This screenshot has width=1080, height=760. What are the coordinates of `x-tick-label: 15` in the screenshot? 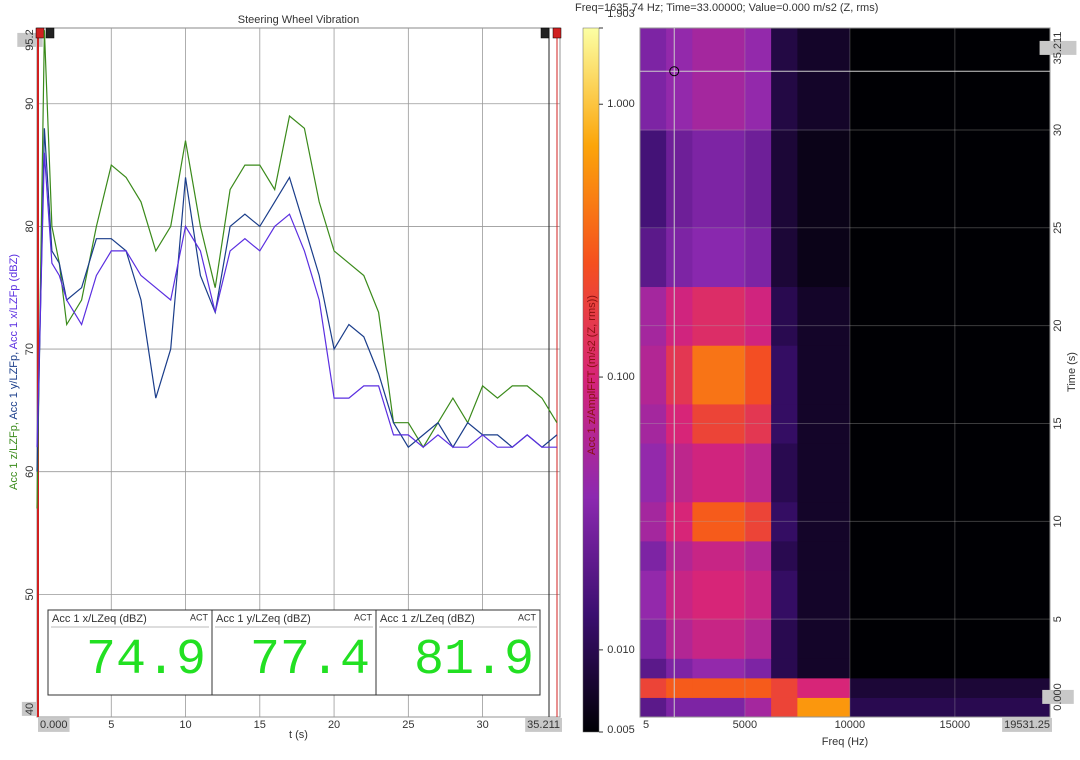 It's located at (260, 725).